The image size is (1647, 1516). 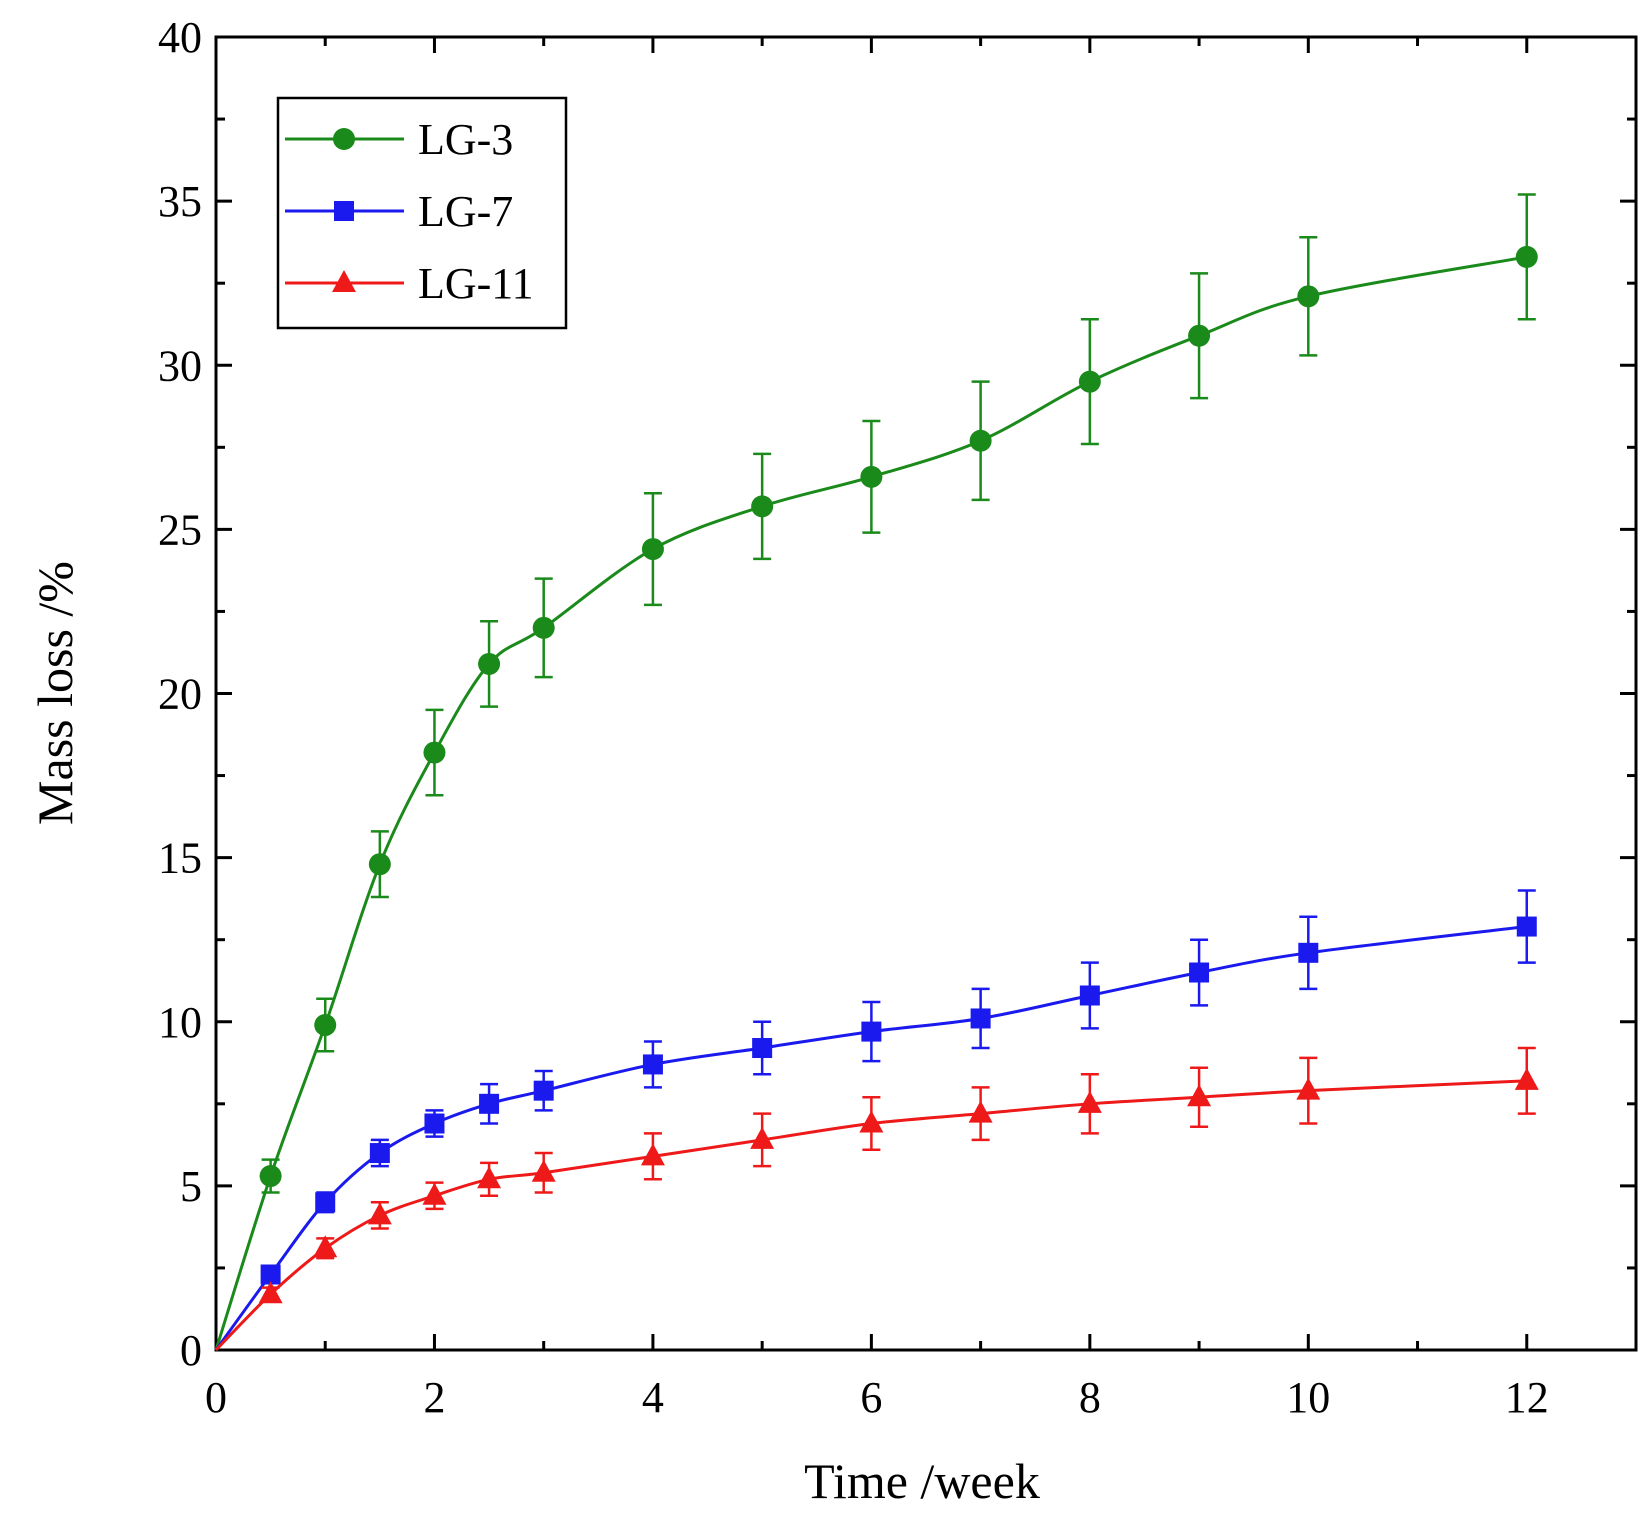 What do you see at coordinates (55, 693) in the screenshot?
I see `y-axis-title: Mass loss /%` at bounding box center [55, 693].